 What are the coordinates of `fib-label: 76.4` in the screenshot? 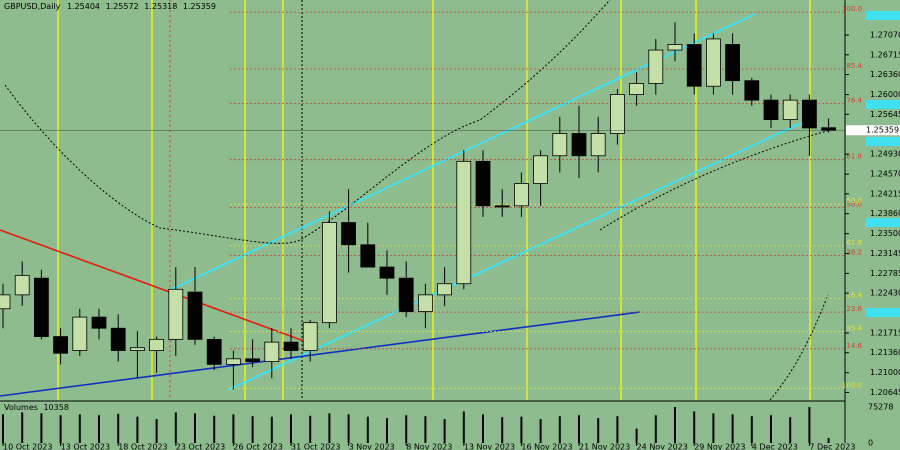 It's located at (854, 100).